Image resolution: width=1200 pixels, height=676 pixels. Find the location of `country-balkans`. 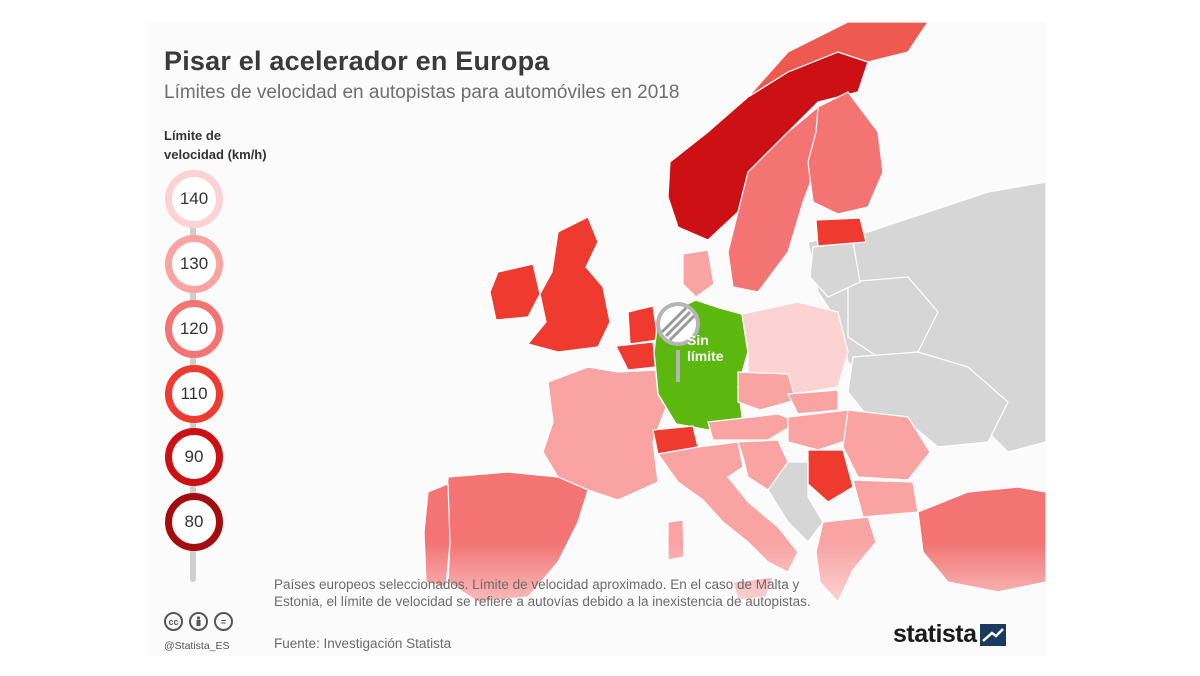

country-balkans is located at coordinates (795, 502).